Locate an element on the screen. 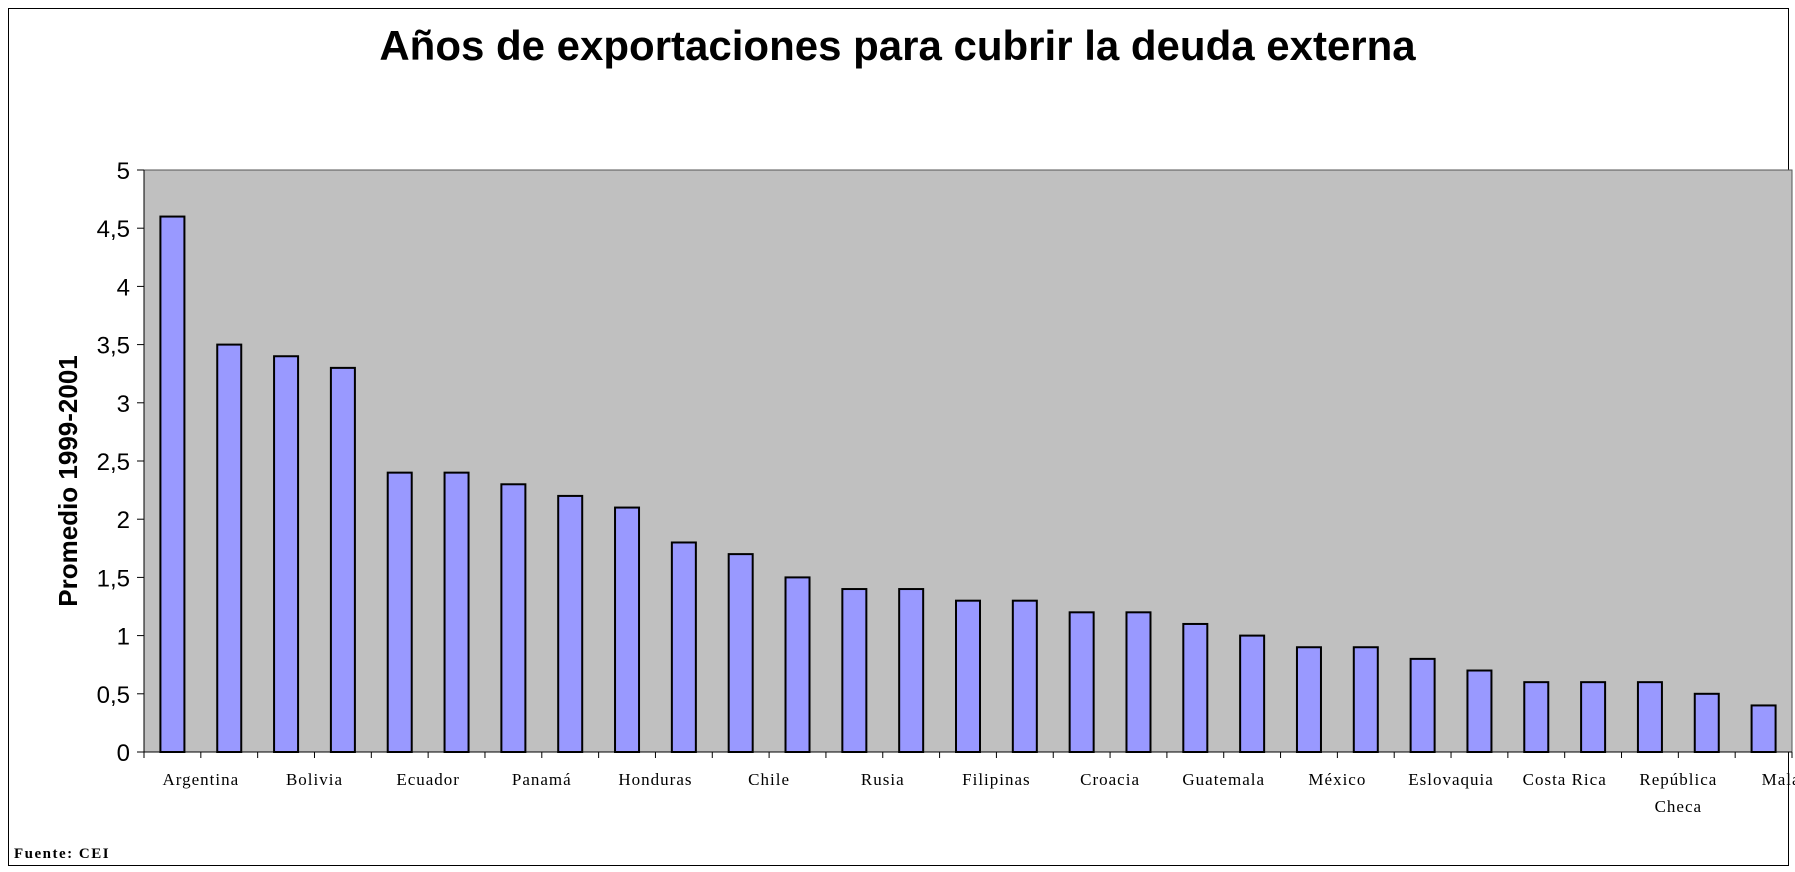 The image size is (1795, 872). x-tick-label-line: Panamá is located at coordinates (542, 779).